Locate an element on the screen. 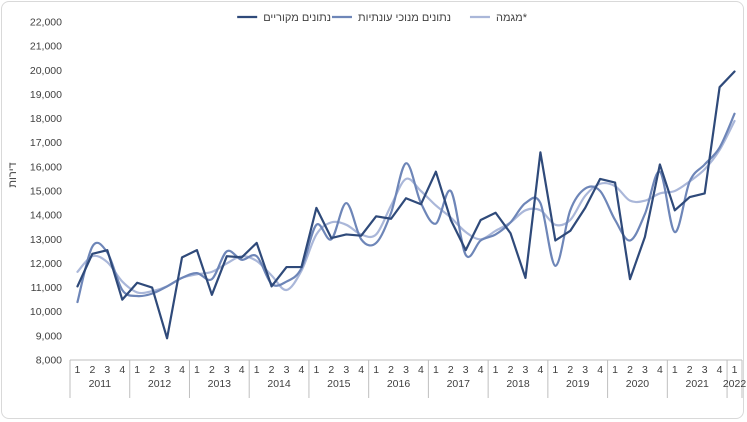 This screenshot has width=747, height=422. y-tick-label: 8,000 is located at coordinates (49, 361).